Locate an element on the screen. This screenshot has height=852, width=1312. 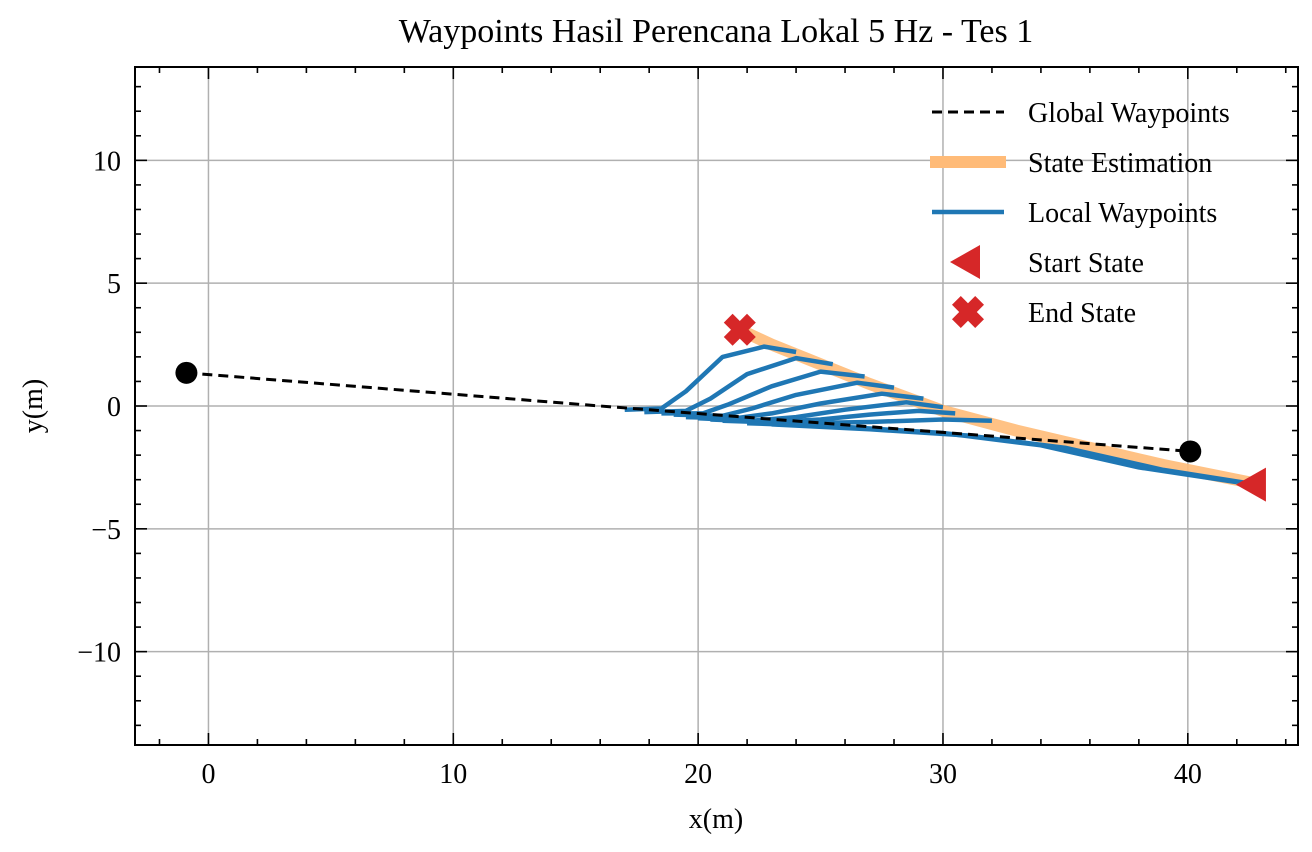
legend-item: Local Waypoints is located at coordinates (1074, 213).